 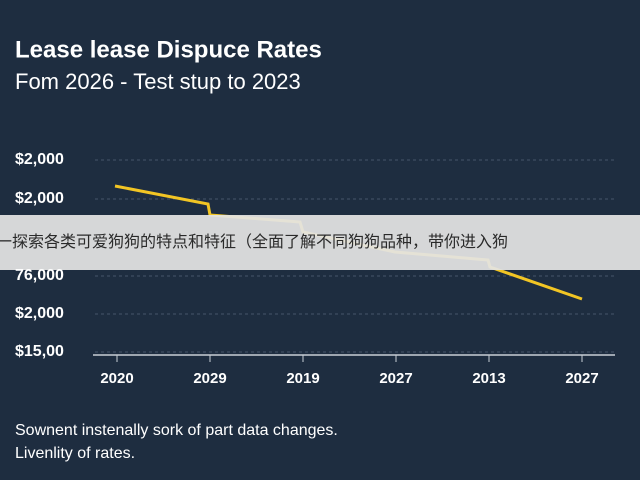 What do you see at coordinates (39, 275) in the screenshot?
I see `y-tick-label: 76,000` at bounding box center [39, 275].